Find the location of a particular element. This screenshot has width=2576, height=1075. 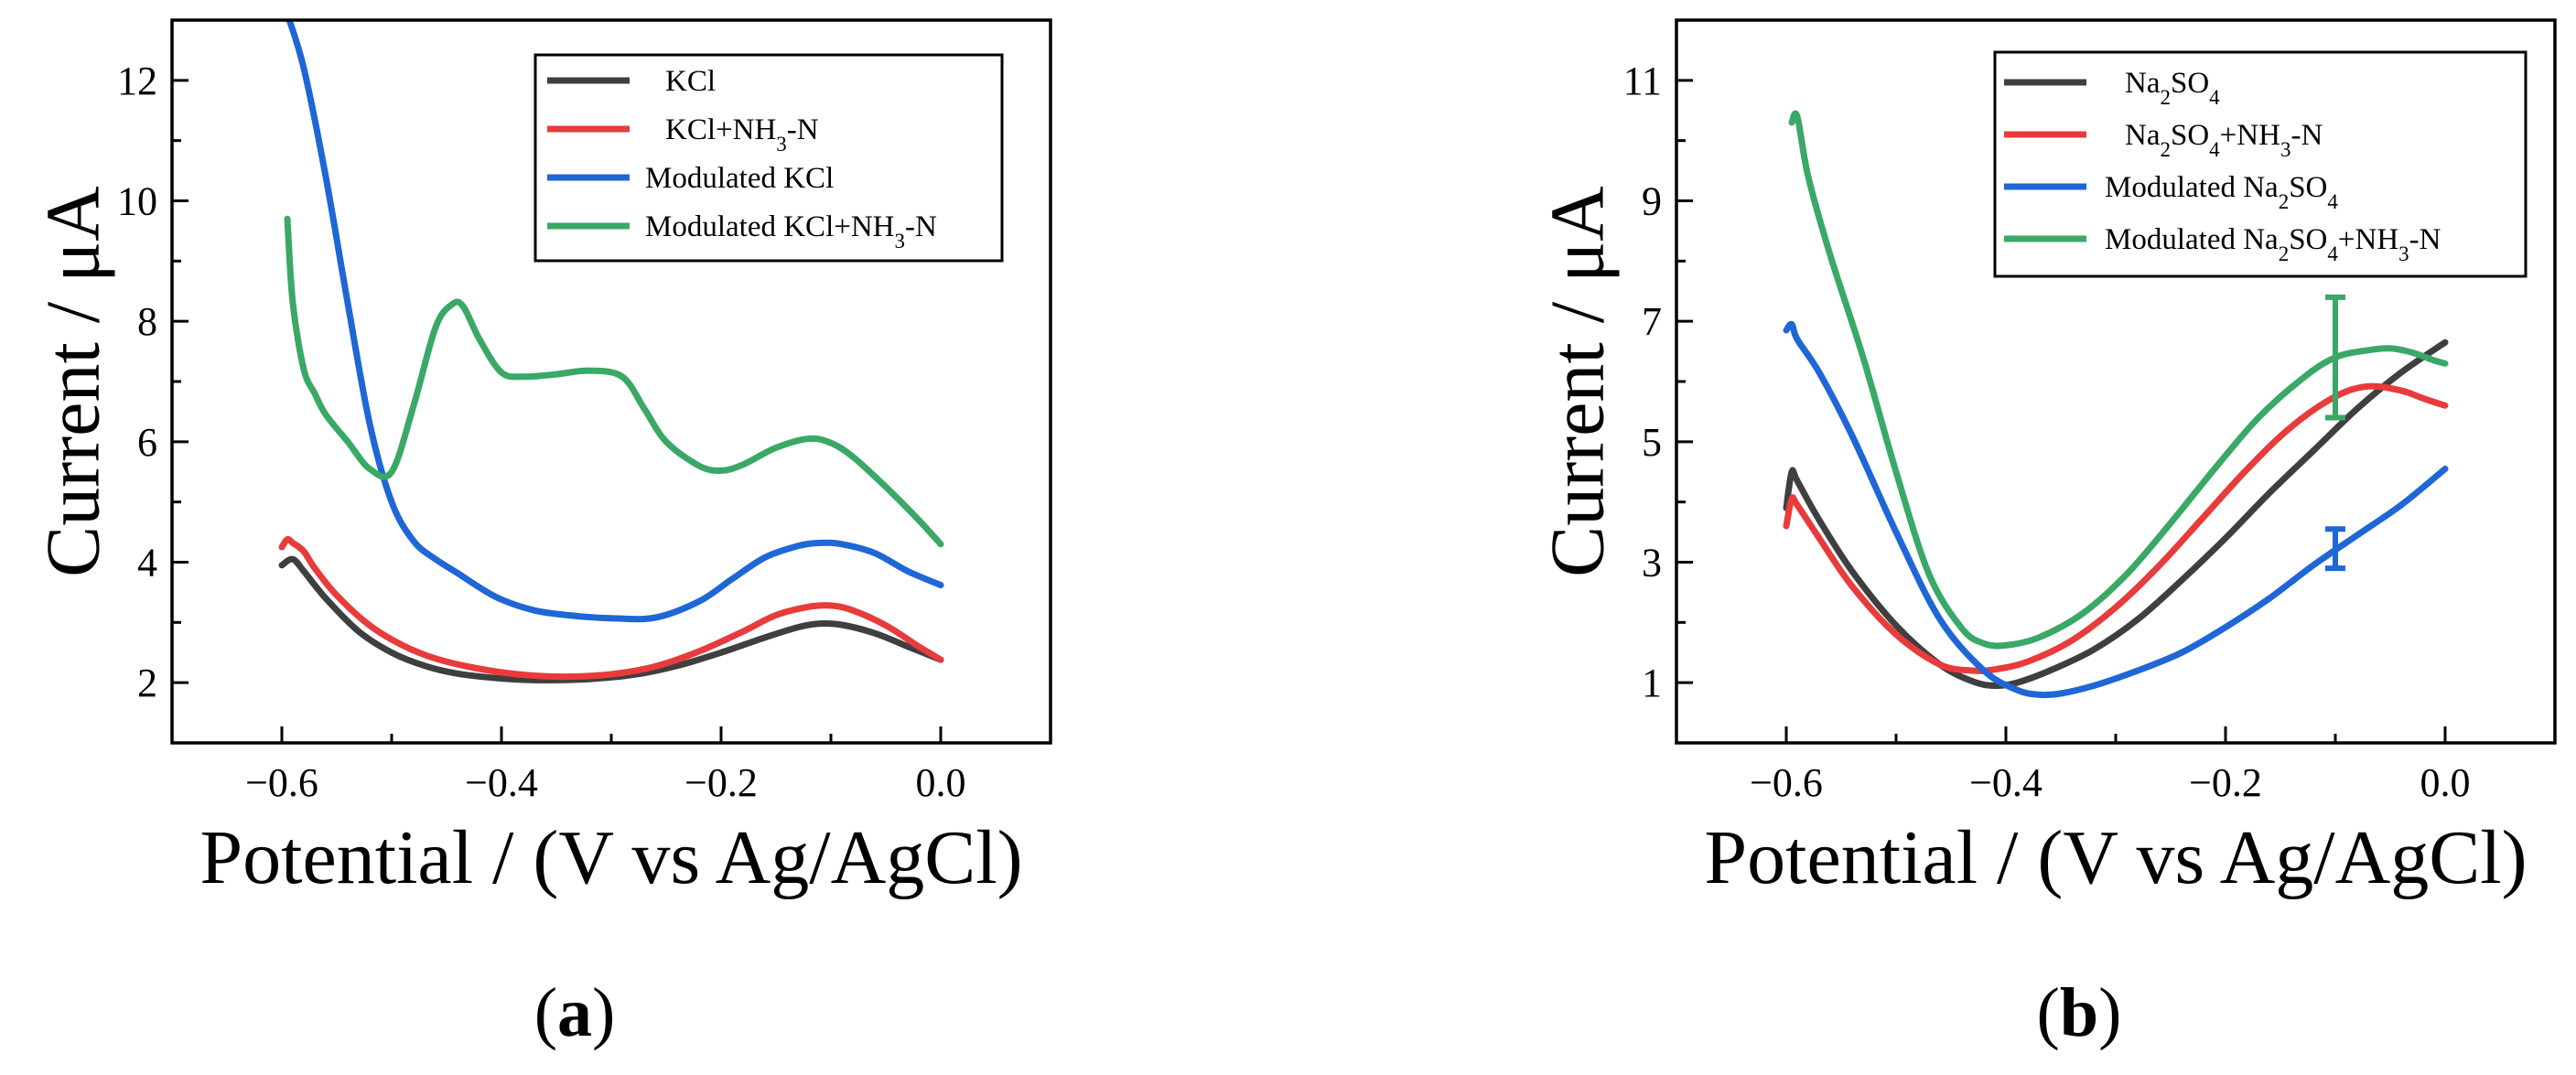

legend-text-part: Modulated KCl is located at coordinates (739, 178).